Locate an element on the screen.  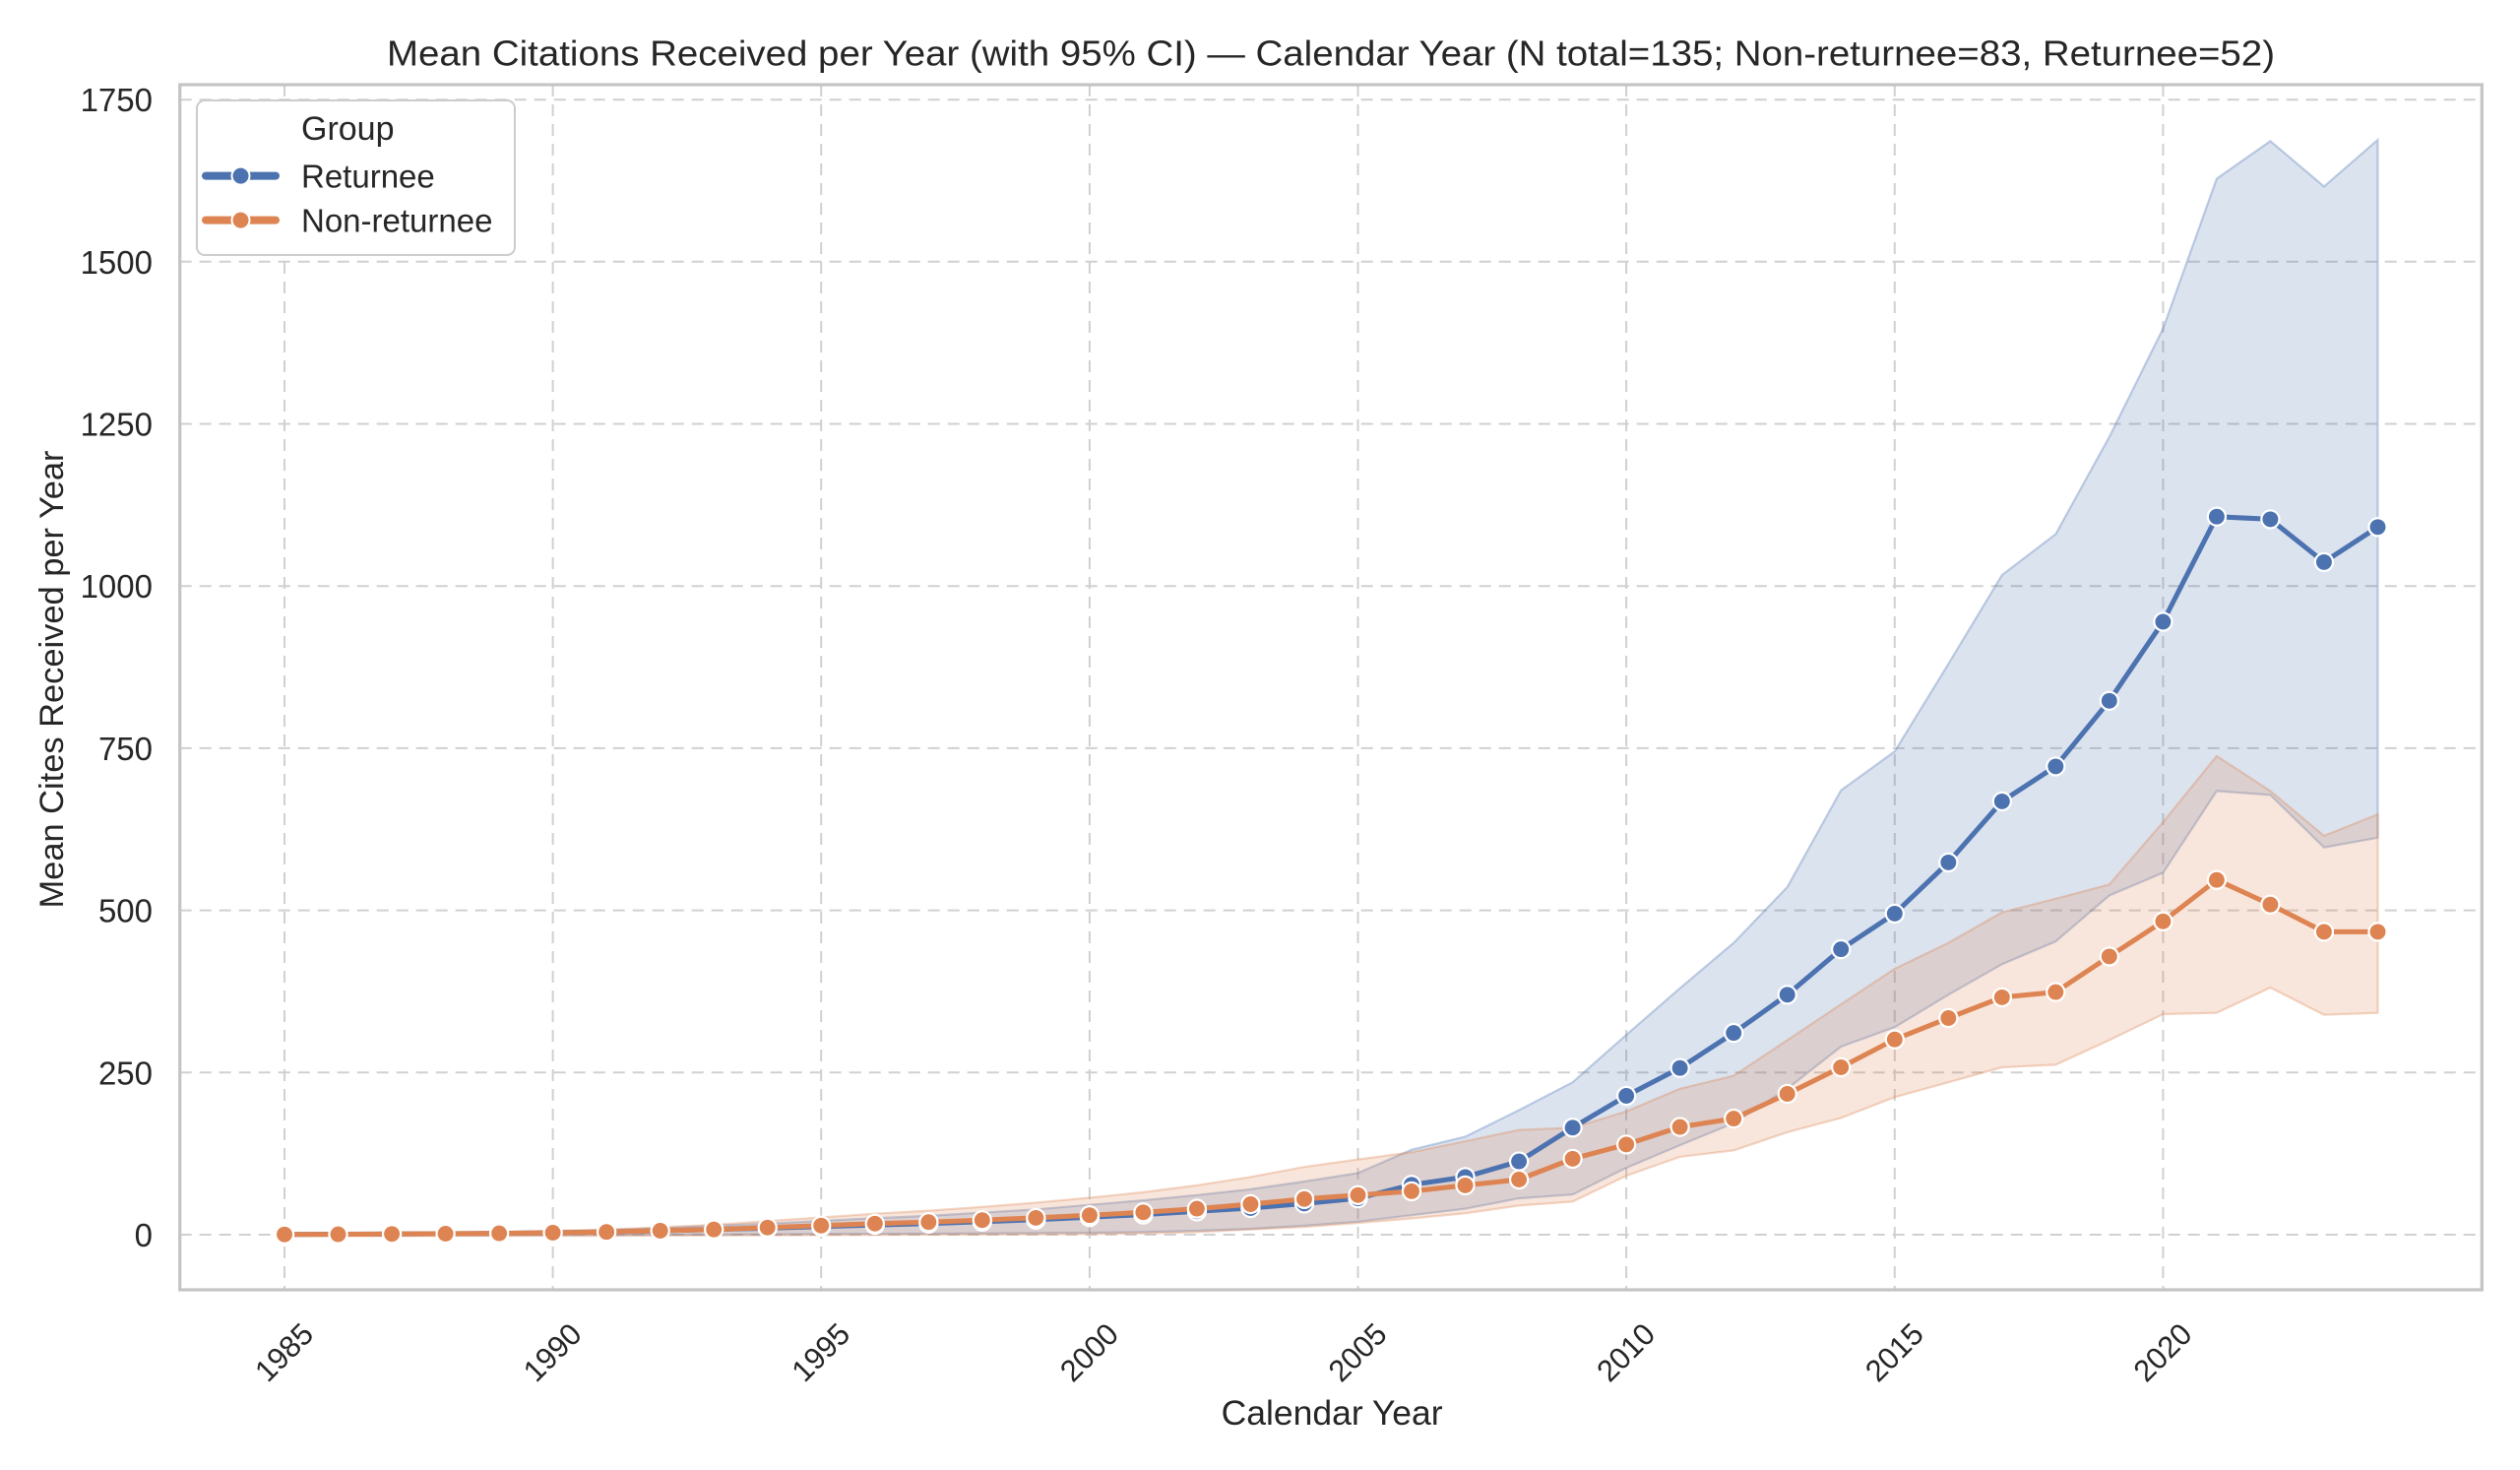
svg-text: 1750 is located at coordinates (117, 100).